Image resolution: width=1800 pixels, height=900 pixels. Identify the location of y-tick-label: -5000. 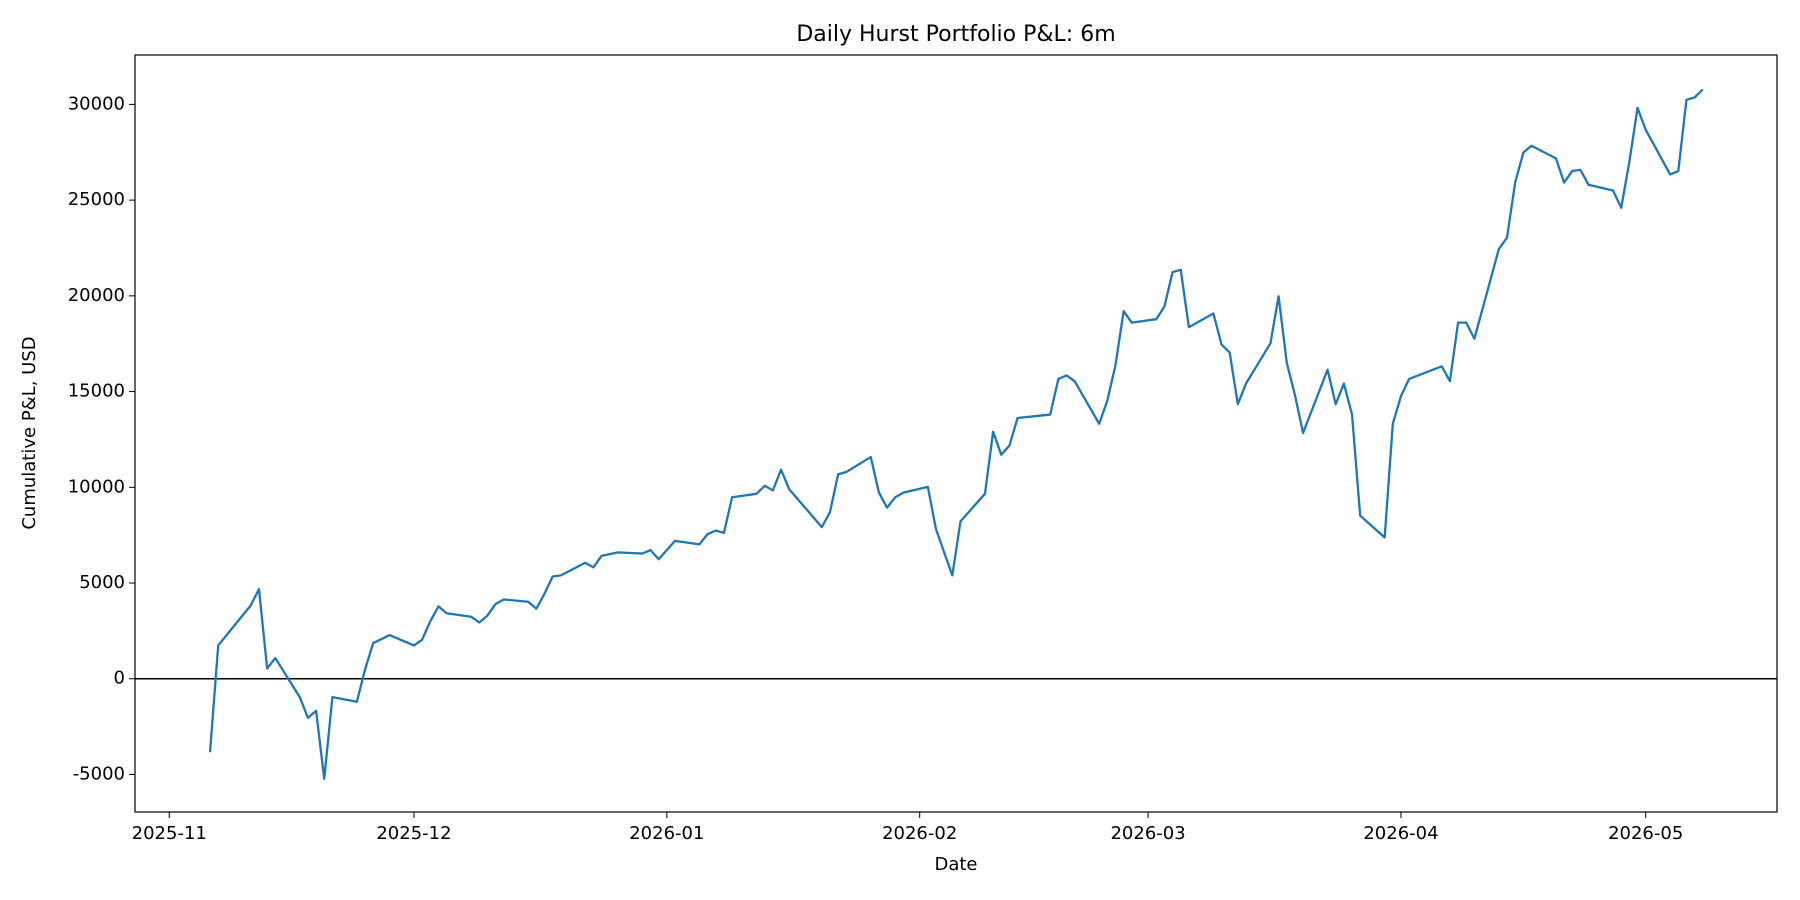
(99, 773).